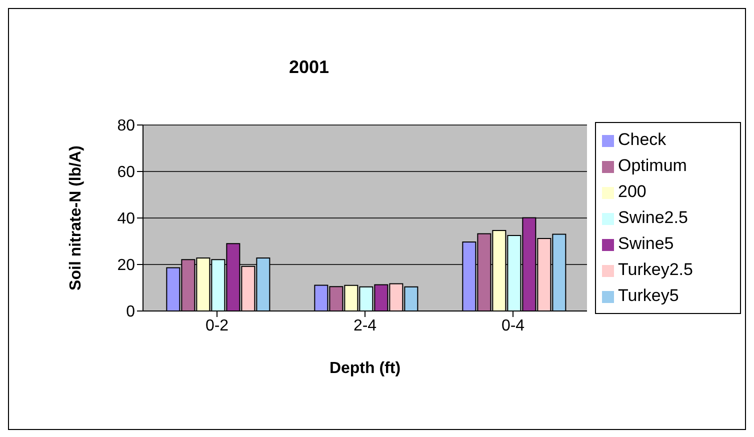 This screenshot has width=754, height=437. Describe the element at coordinates (217, 325) in the screenshot. I see `x-tick-label: 0-2` at that location.